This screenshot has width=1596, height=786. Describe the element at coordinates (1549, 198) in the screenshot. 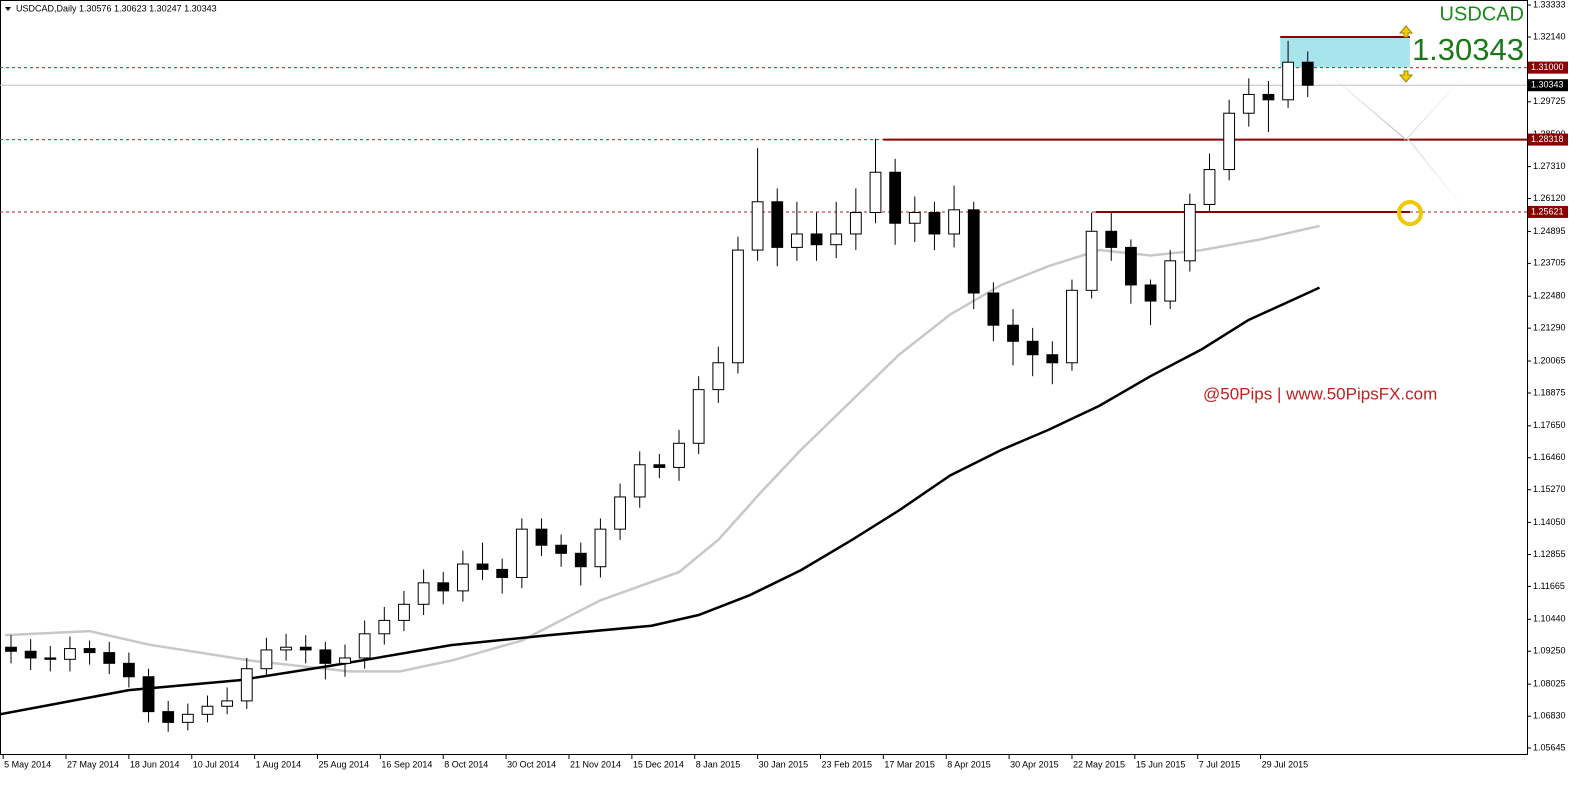

I see `y-tick-label: 1.26120` at that location.